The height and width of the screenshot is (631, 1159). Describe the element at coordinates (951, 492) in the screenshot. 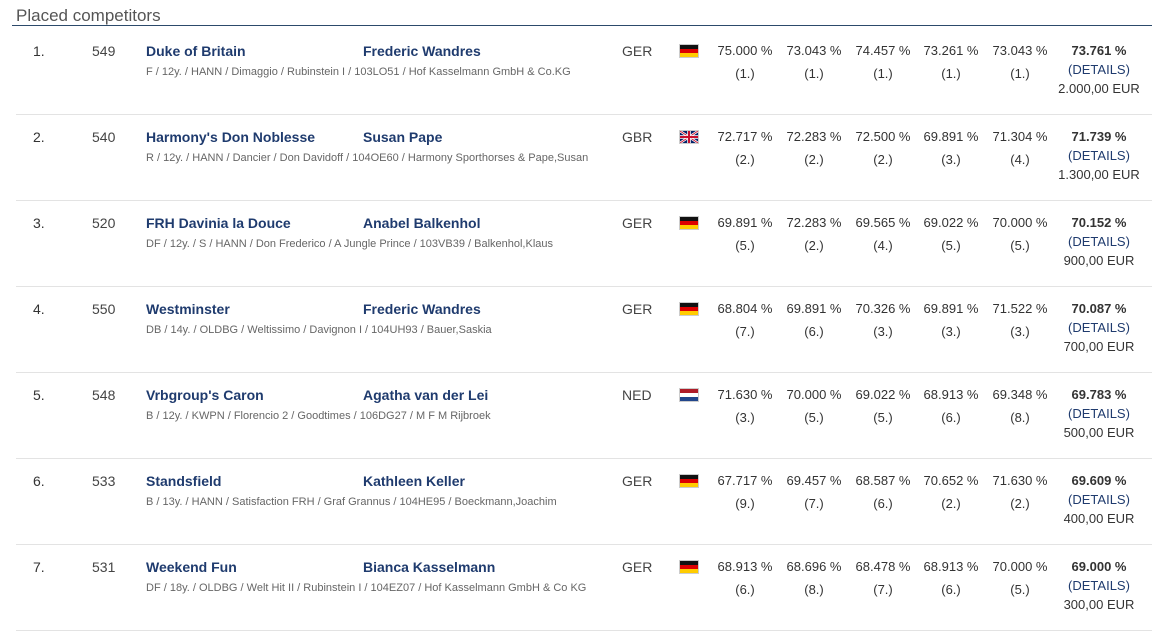

I see `judge-score: 70.652 % (2.)` at that location.